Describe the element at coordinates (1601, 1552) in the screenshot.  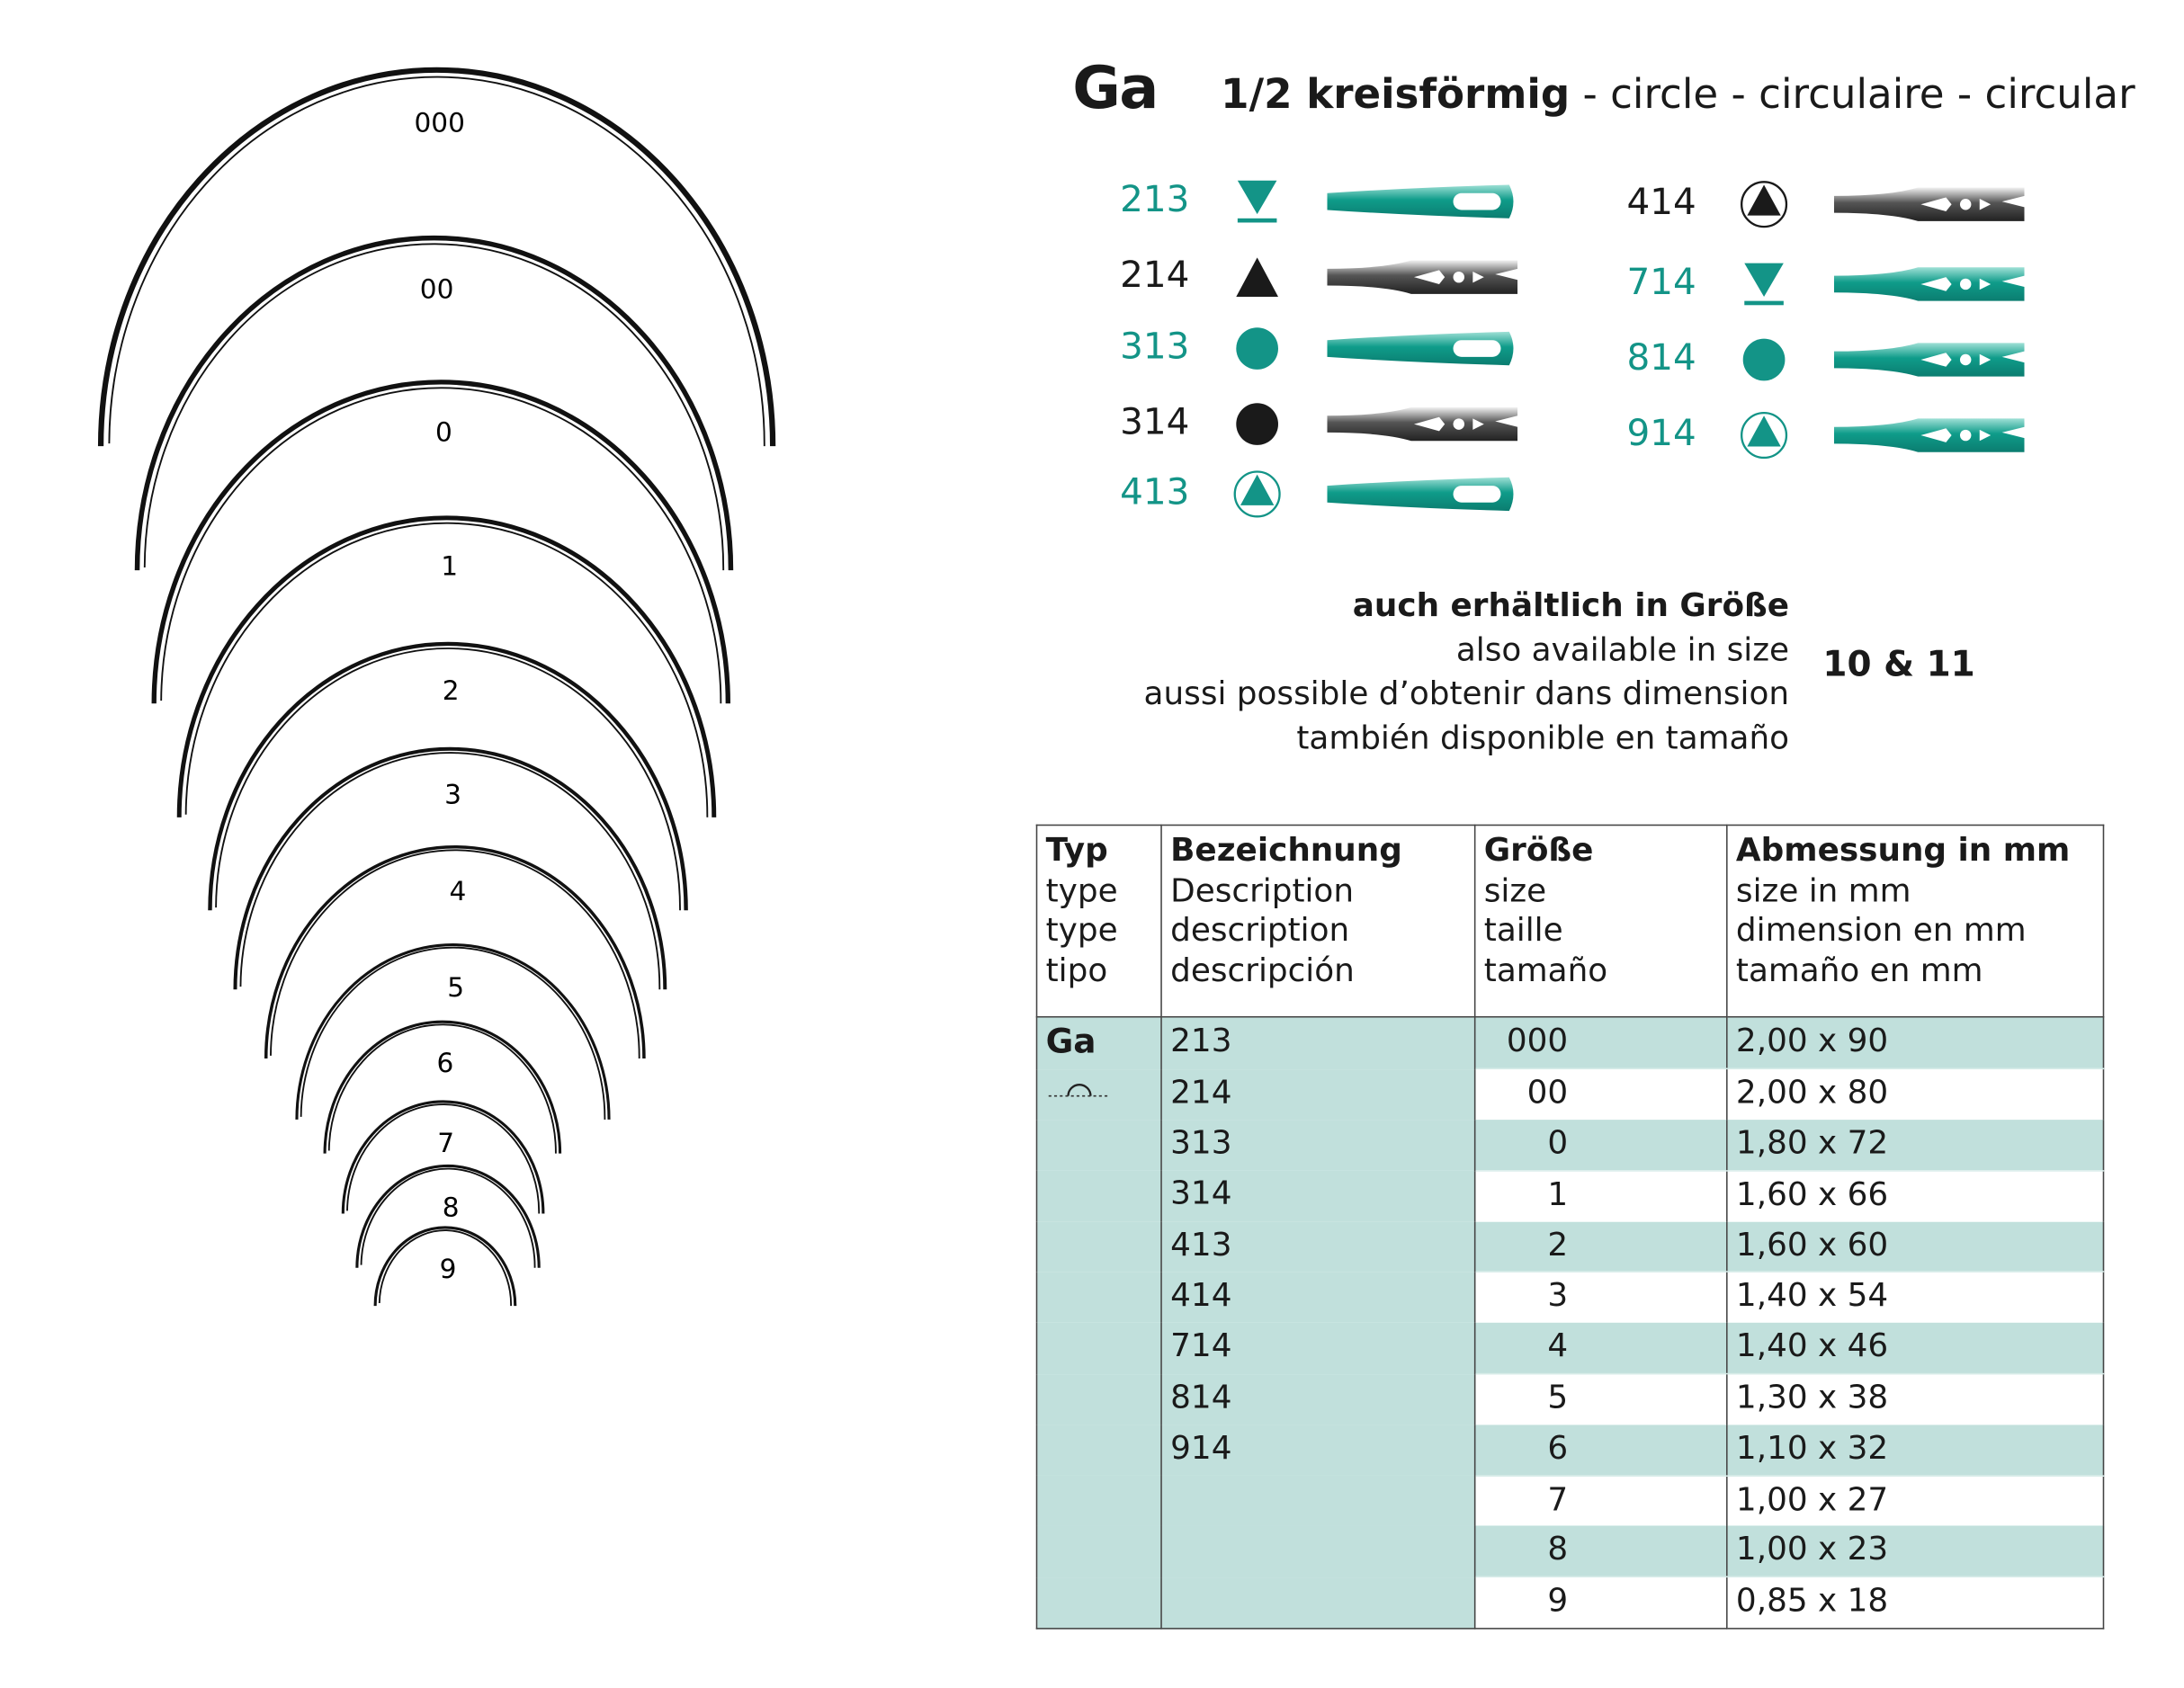
I see `size-cell: 8` at that location.